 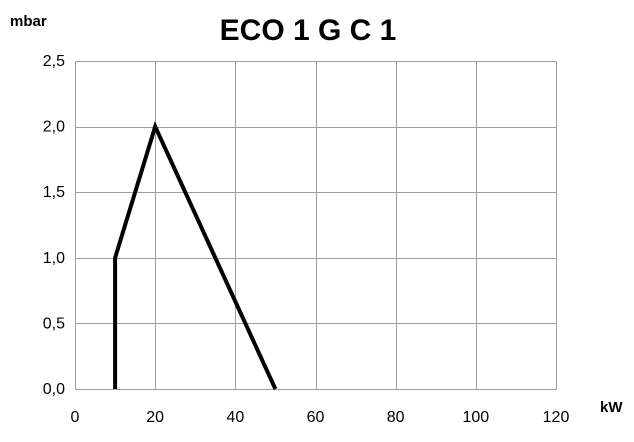 What do you see at coordinates (155, 417) in the screenshot?
I see `x-tick-label: 20` at bounding box center [155, 417].